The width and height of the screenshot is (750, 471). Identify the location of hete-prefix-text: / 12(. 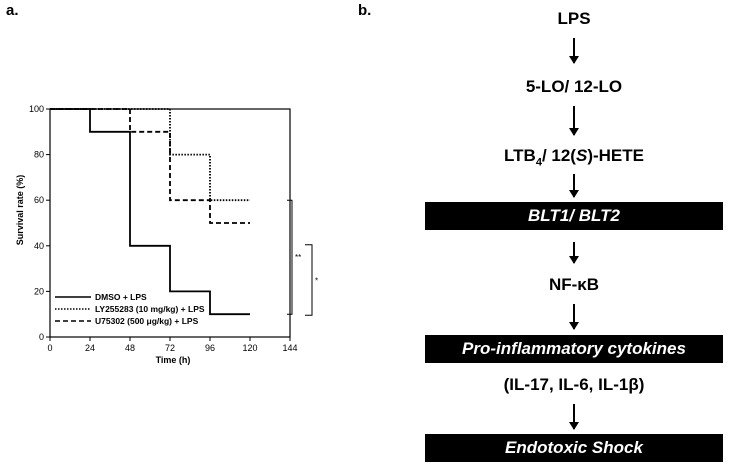
(558, 155).